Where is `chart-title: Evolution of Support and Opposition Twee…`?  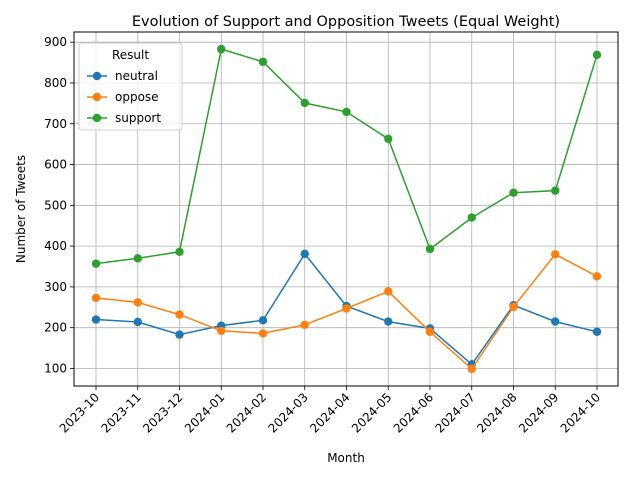 chart-title: Evolution of Support and Opposition Twee… is located at coordinates (346, 22).